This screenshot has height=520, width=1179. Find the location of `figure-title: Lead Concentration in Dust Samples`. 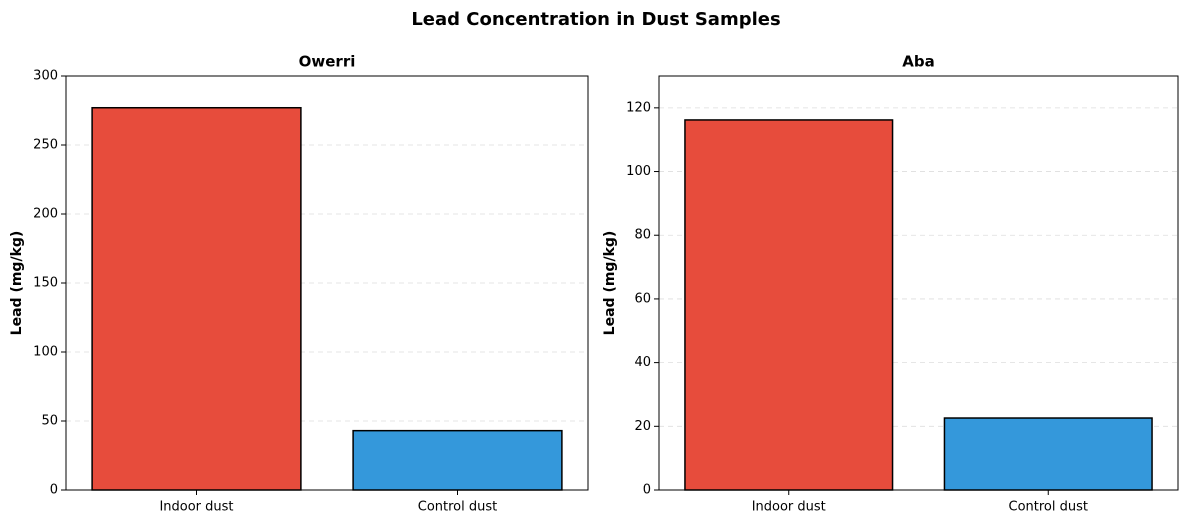

figure-title: Lead Concentration in Dust Samples is located at coordinates (595, 19).